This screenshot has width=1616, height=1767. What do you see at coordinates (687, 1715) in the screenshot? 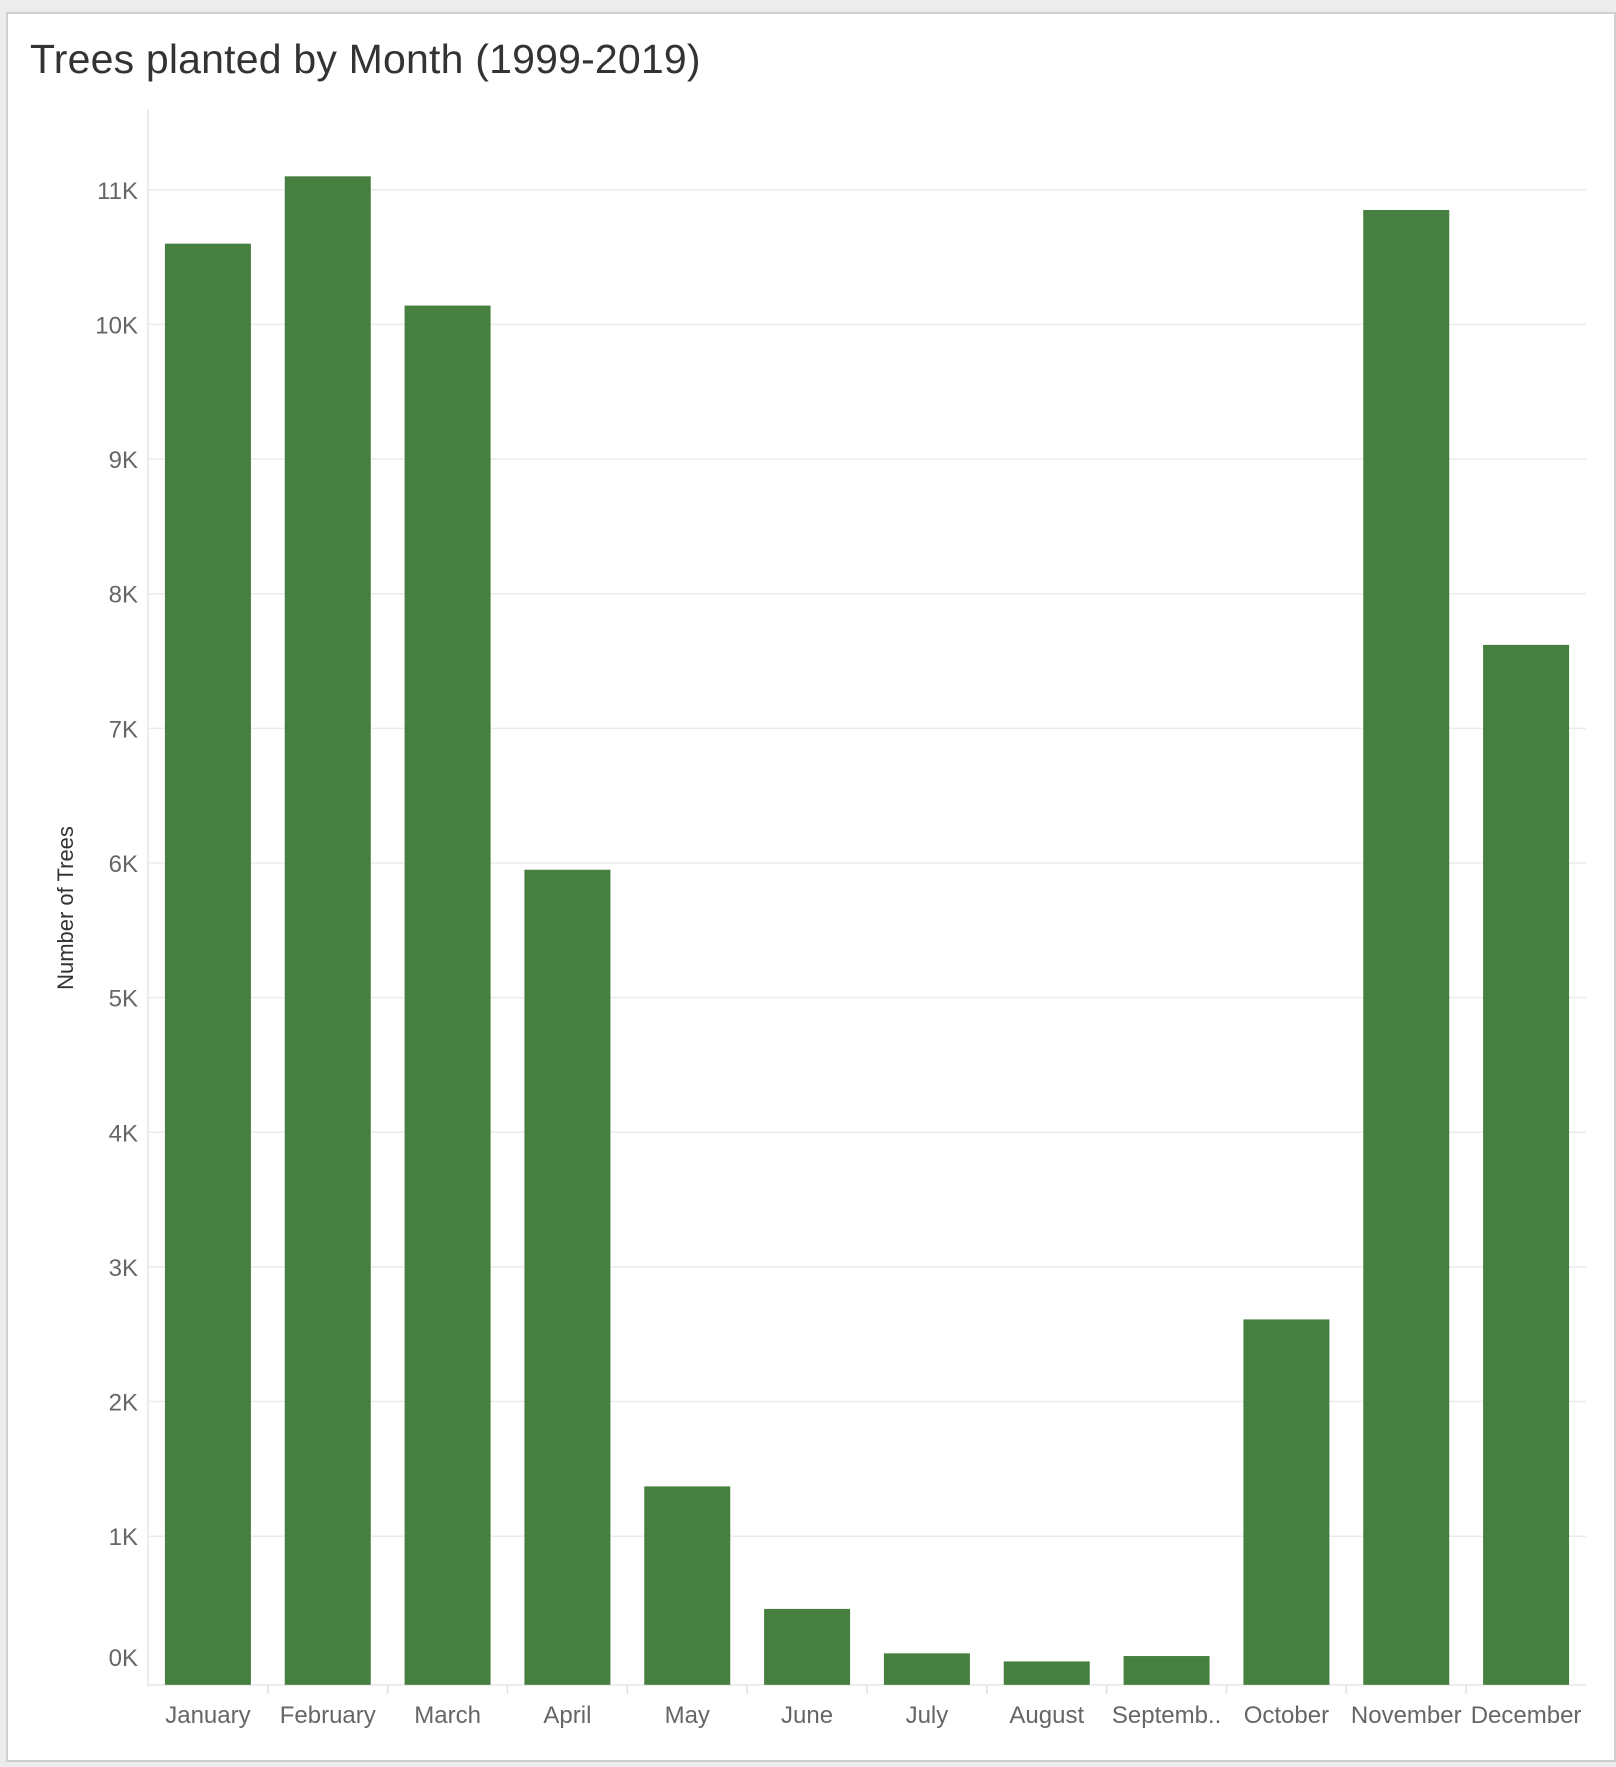
I see `x-tick-label: May` at bounding box center [687, 1715].